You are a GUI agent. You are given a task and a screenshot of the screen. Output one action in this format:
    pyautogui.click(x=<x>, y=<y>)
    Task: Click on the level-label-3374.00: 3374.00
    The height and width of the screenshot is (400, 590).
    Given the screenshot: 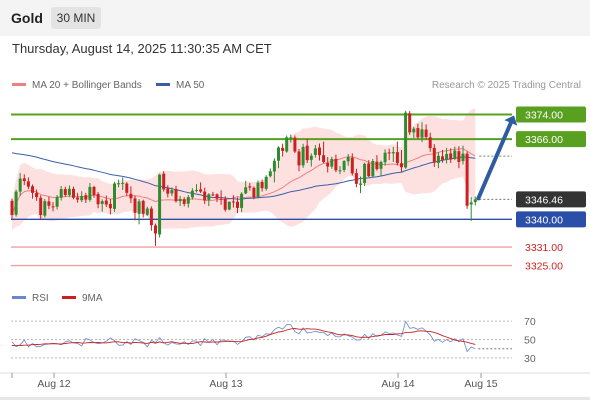 What is the action you would take?
    pyautogui.click(x=544, y=116)
    